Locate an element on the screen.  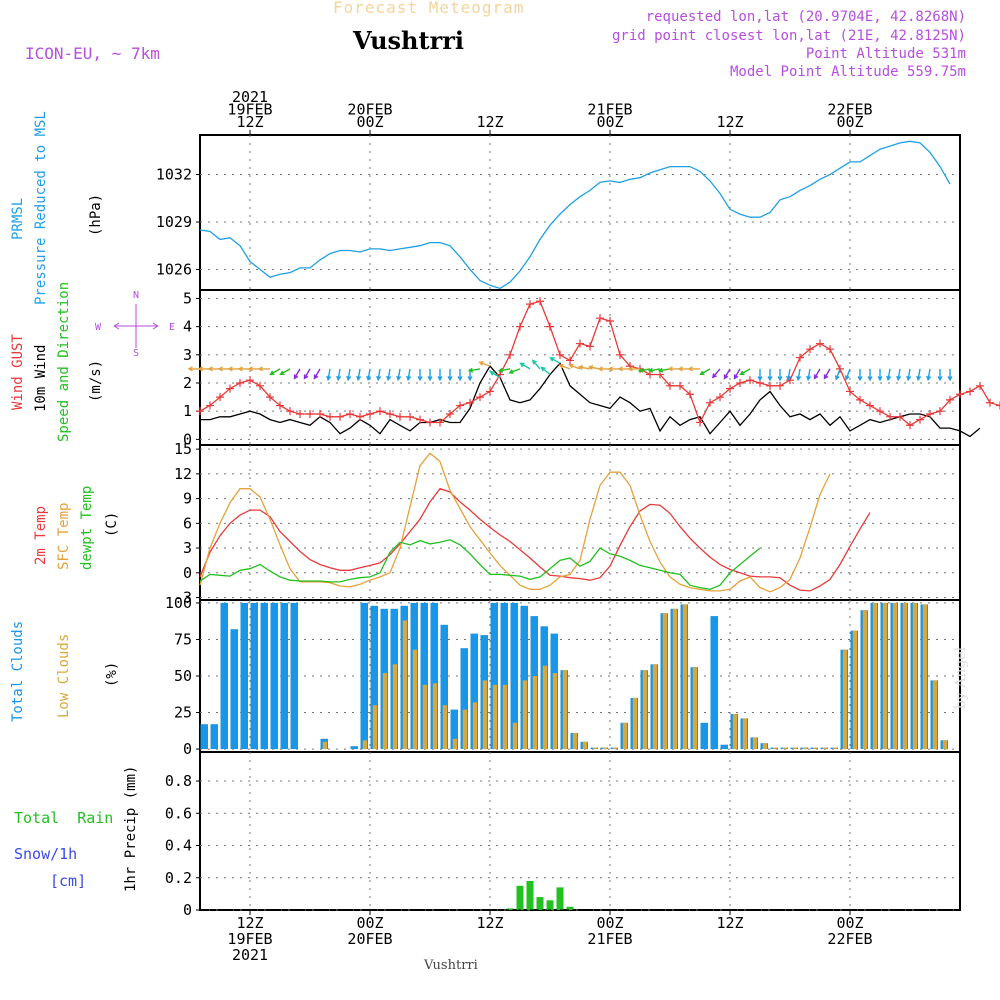
label-snow-unit: [cm] is located at coordinates (68, 881).